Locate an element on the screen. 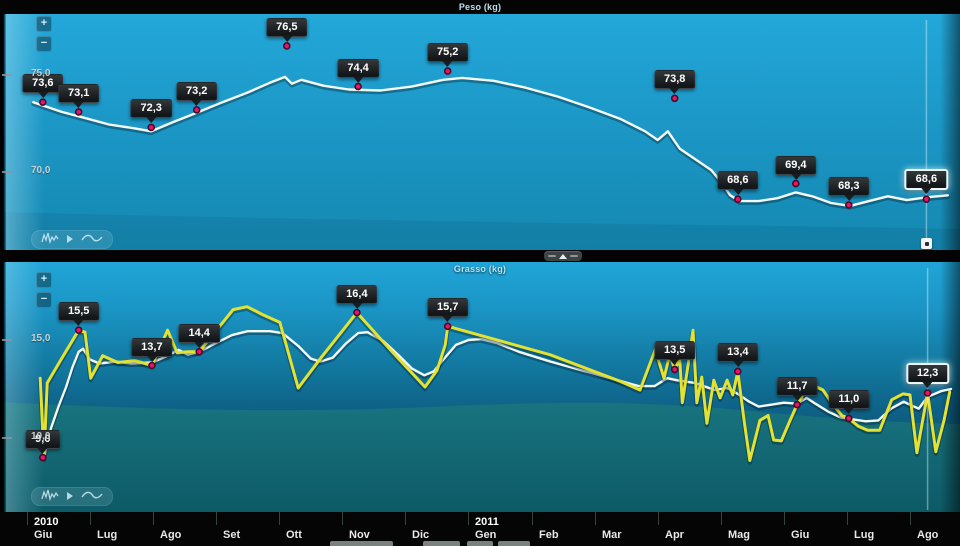 The width and height of the screenshot is (960, 546). data-point-callout: 76,5 is located at coordinates (287, 29).